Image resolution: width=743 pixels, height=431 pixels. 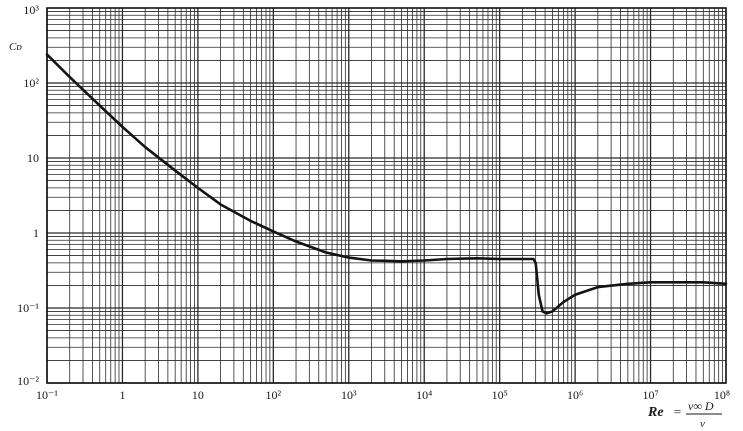 What do you see at coordinates (650, 395) in the screenshot?
I see `x-tick-label: 10⁷` at bounding box center [650, 395].